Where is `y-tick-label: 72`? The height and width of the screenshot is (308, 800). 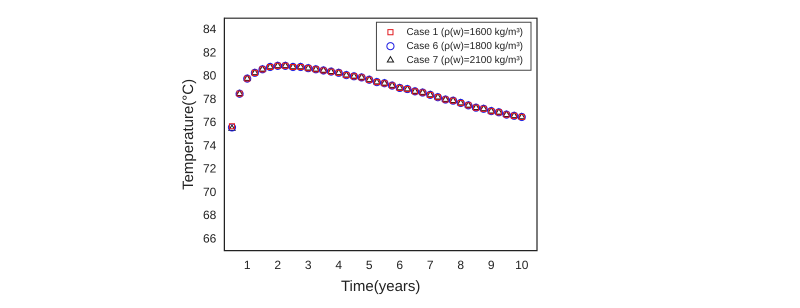 y-tick-label: 72 is located at coordinates (209, 169).